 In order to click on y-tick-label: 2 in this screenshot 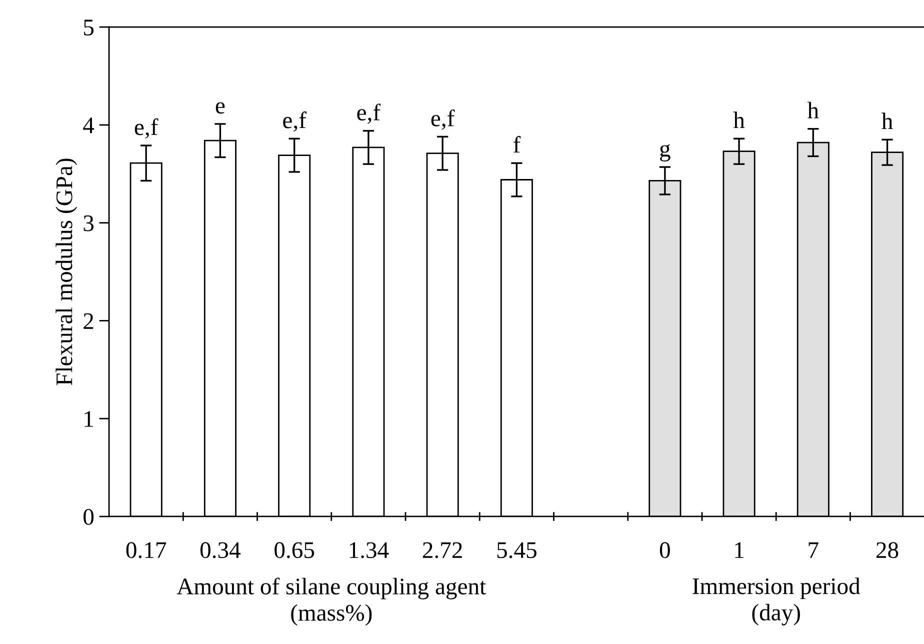, I will do `click(89, 321)`.